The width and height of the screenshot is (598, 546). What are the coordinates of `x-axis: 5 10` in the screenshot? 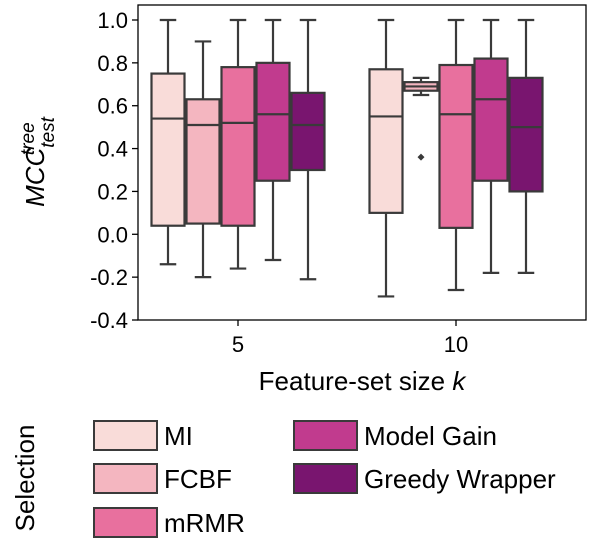 It's located at (350, 338).